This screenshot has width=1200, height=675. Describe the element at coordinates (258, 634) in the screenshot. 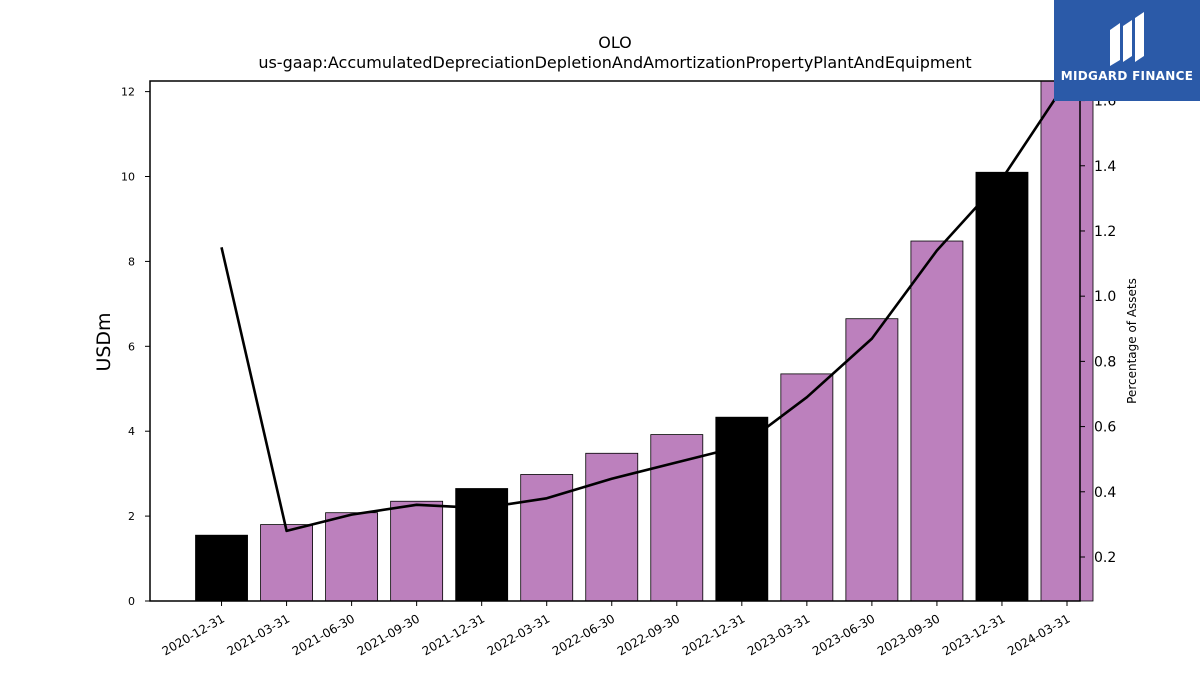

I see `x-tick-label: 2021-03-31` at that location.